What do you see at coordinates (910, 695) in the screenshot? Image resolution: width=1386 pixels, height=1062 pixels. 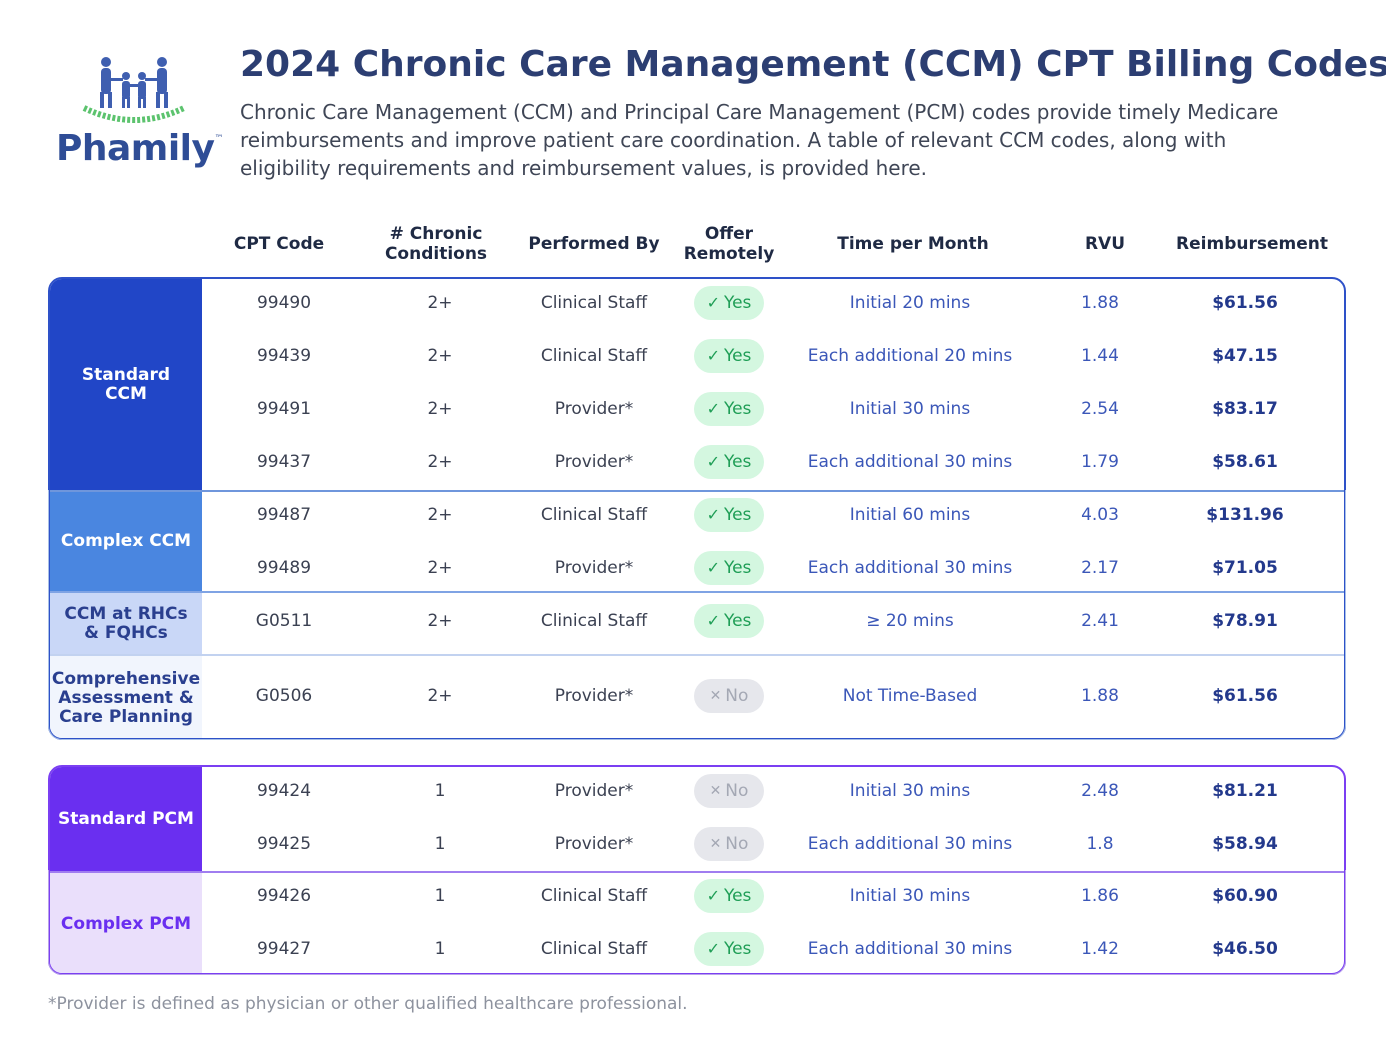 I see `time-per-month-cell: Not Time-Based` at bounding box center [910, 695].